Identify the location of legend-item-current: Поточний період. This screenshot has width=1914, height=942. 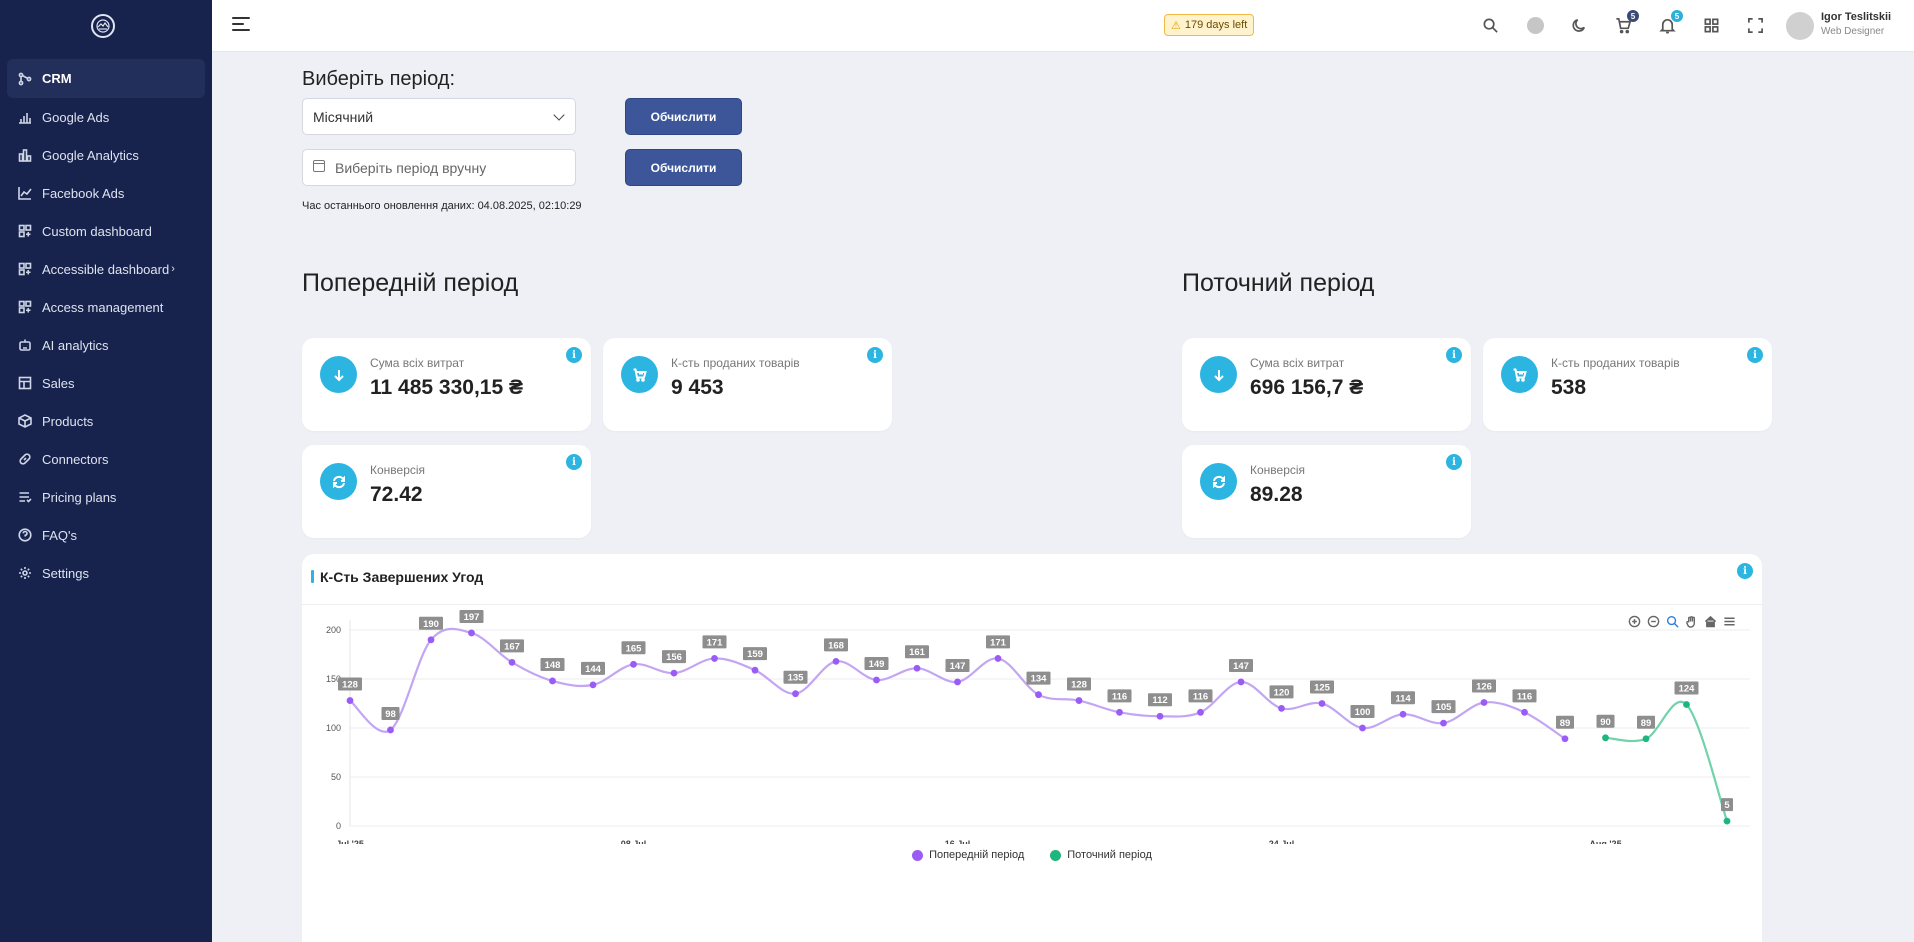
(1101, 855).